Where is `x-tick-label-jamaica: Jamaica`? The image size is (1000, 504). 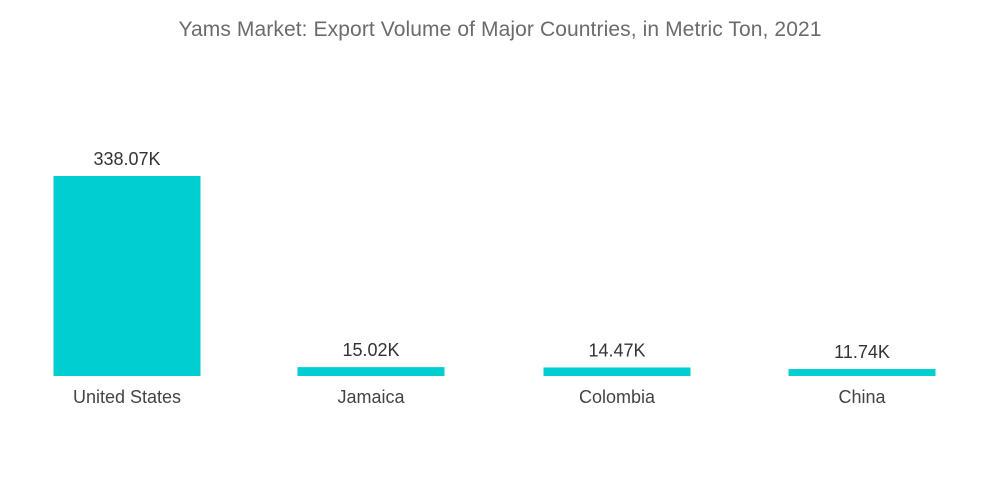
x-tick-label-jamaica: Jamaica is located at coordinates (371, 397).